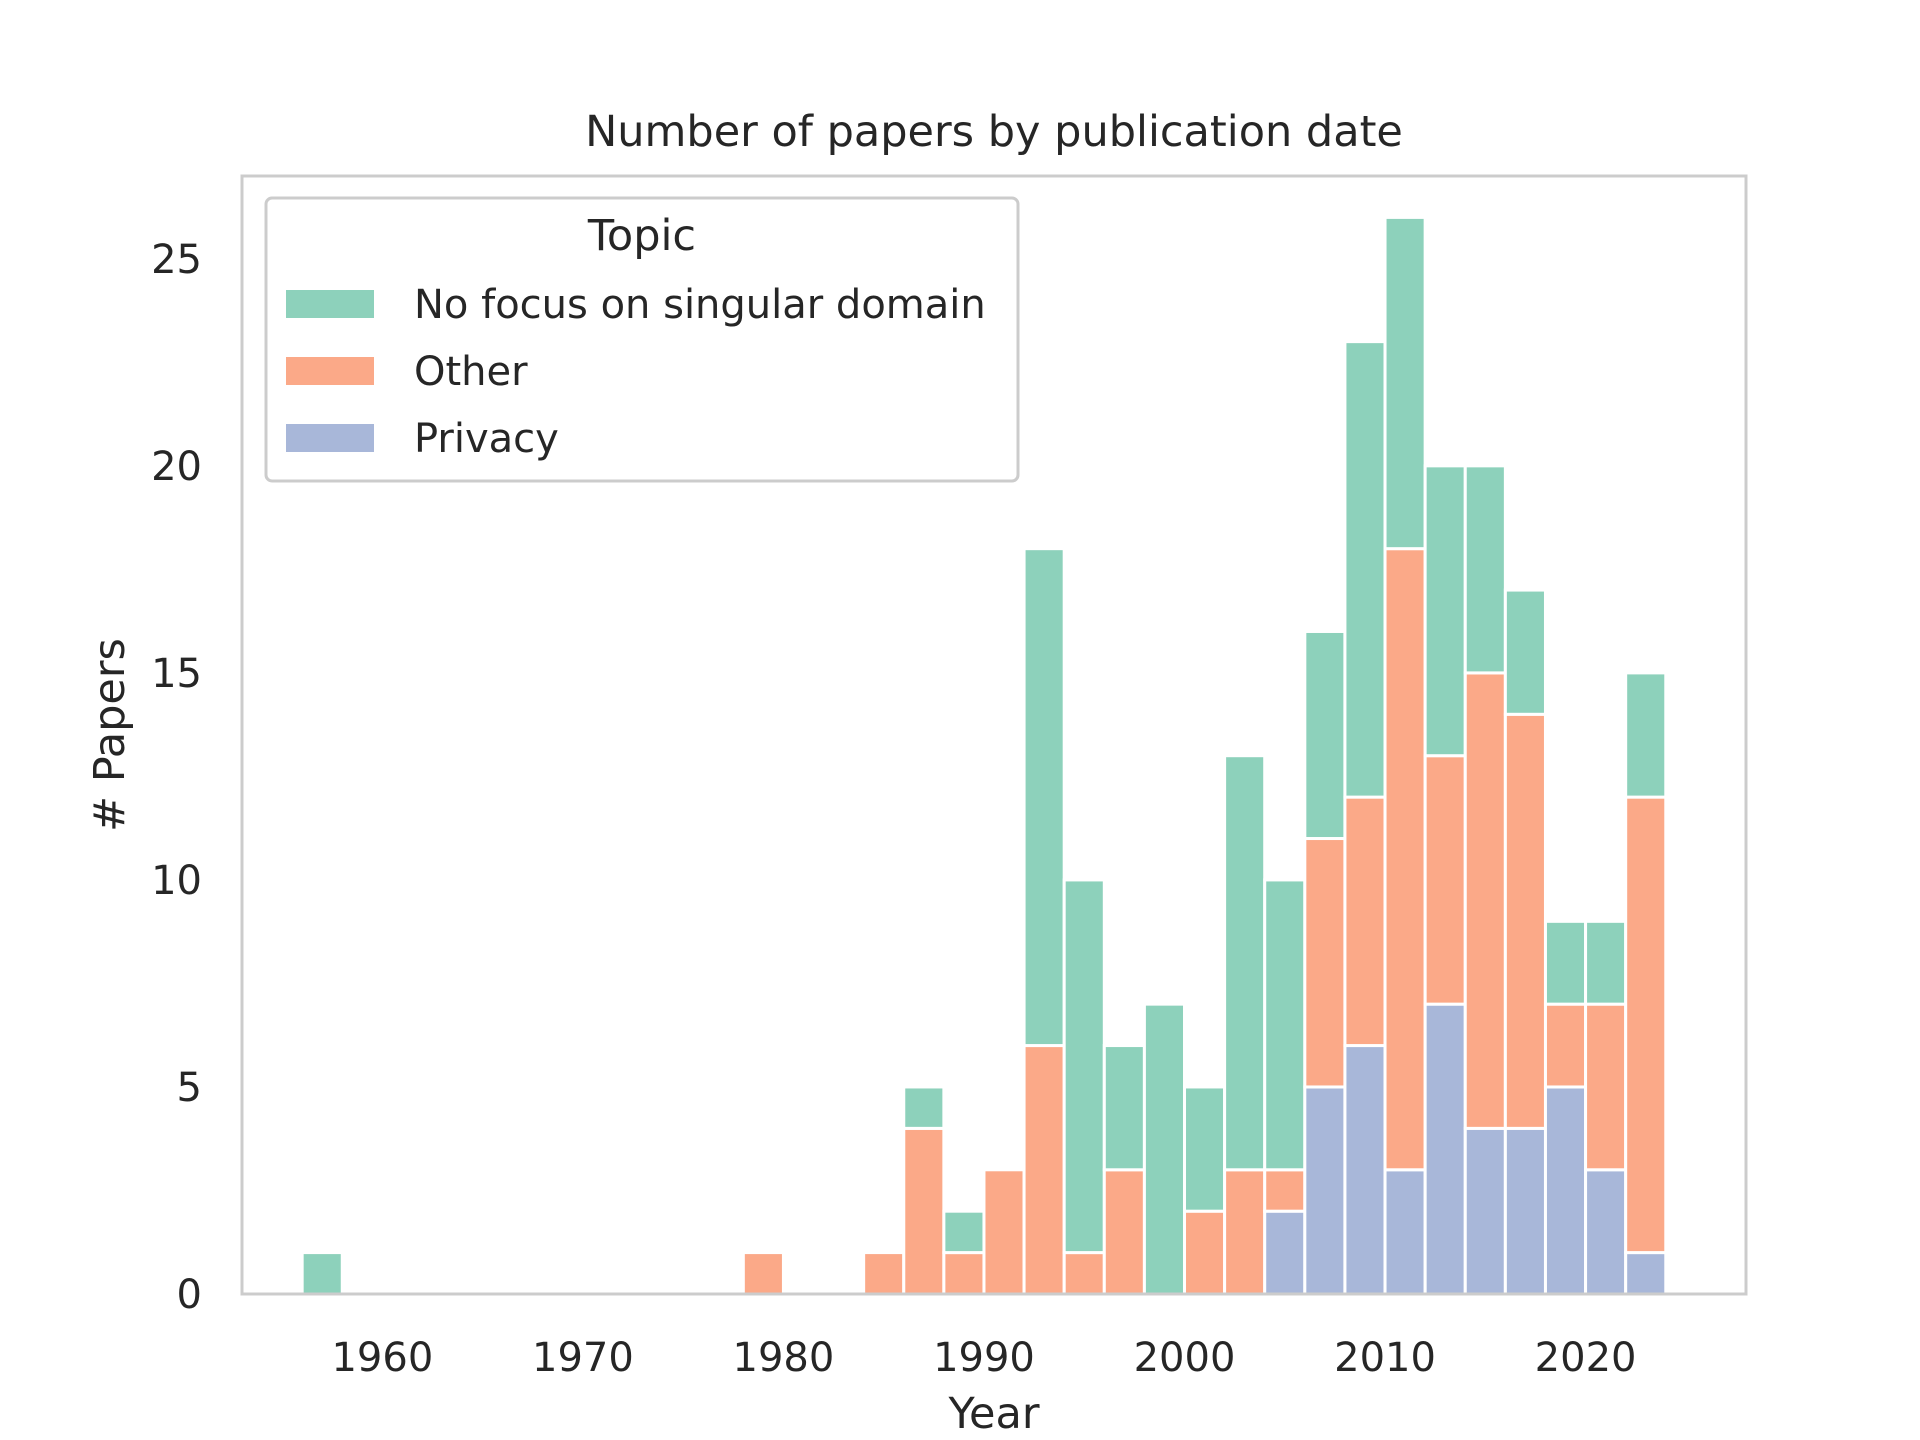 The height and width of the screenshot is (1440, 1920). I want to click on x-tick-label-1970: 1970, so click(583, 1358).